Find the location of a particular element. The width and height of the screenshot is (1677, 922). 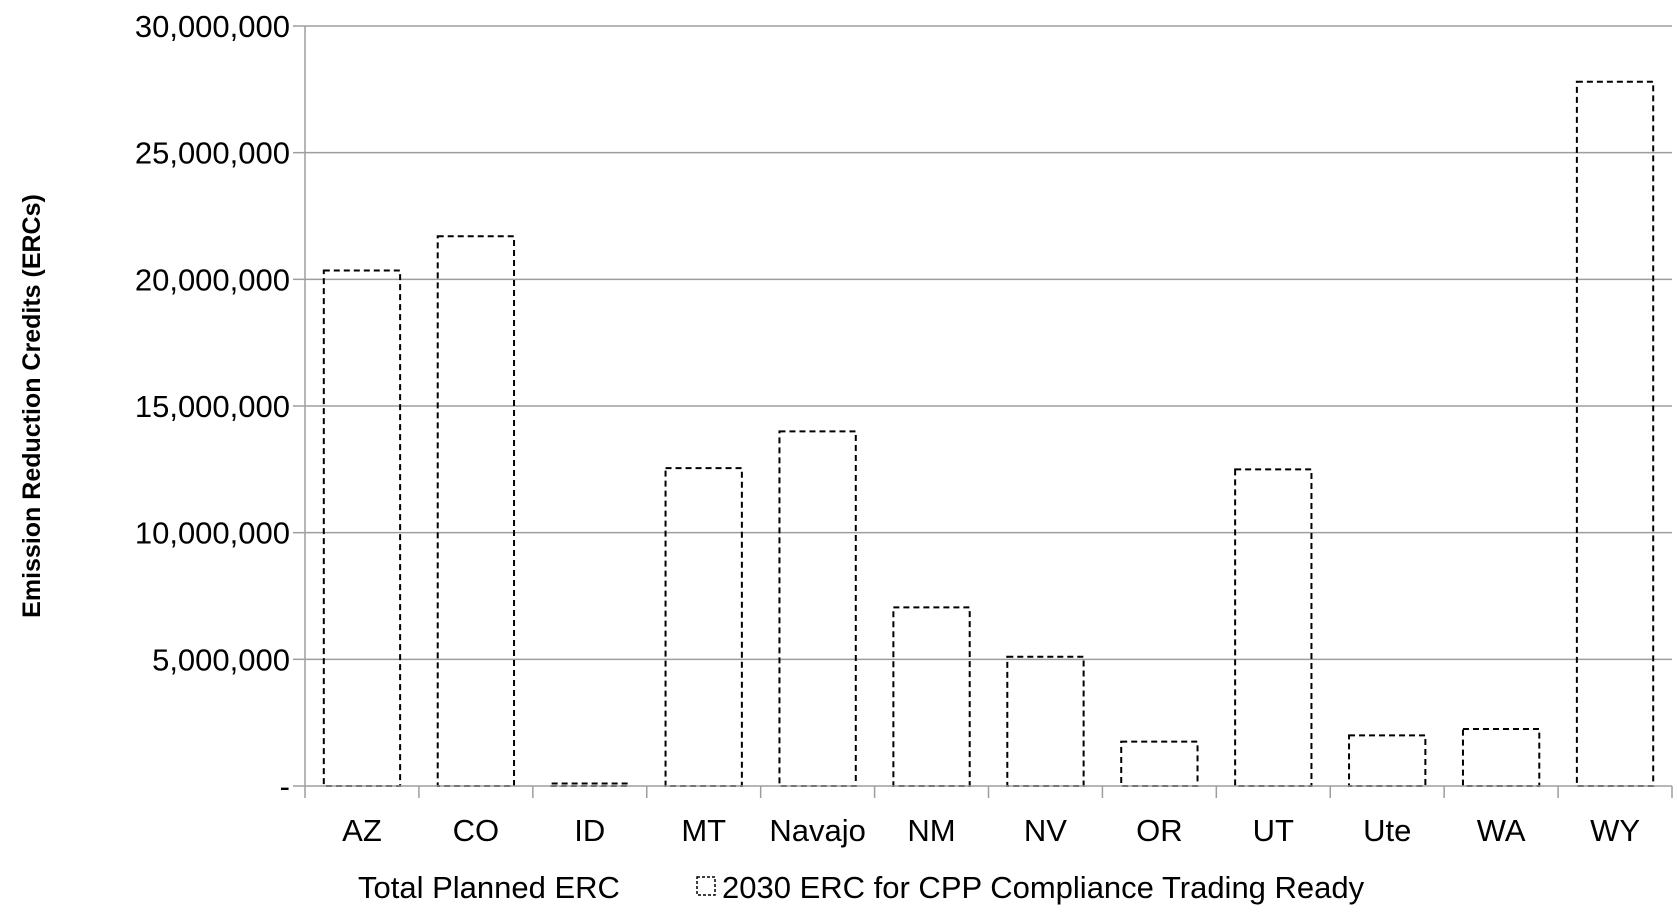

x-tick-label: Ute is located at coordinates (1387, 830).